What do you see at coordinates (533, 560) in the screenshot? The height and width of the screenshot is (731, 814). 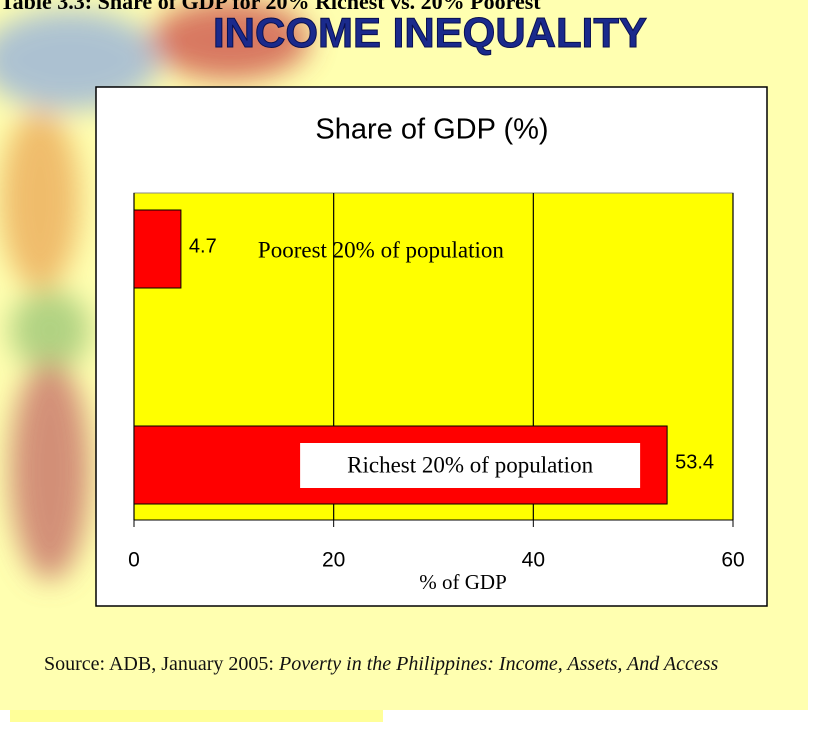 I see `x-tick-label: 40` at bounding box center [533, 560].